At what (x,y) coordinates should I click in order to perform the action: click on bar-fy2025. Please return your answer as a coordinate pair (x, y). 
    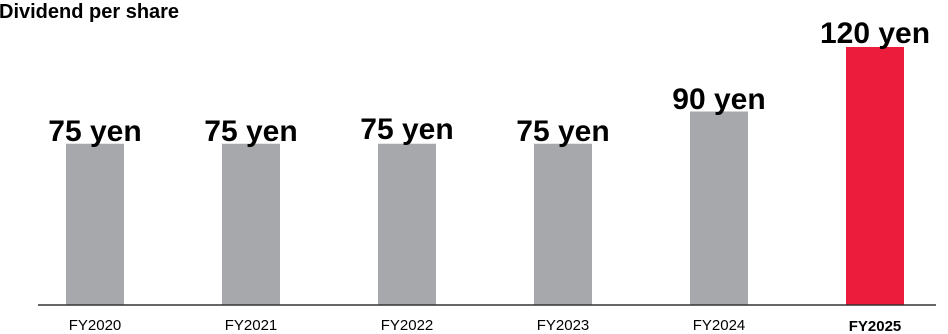
    Looking at the image, I should click on (875, 176).